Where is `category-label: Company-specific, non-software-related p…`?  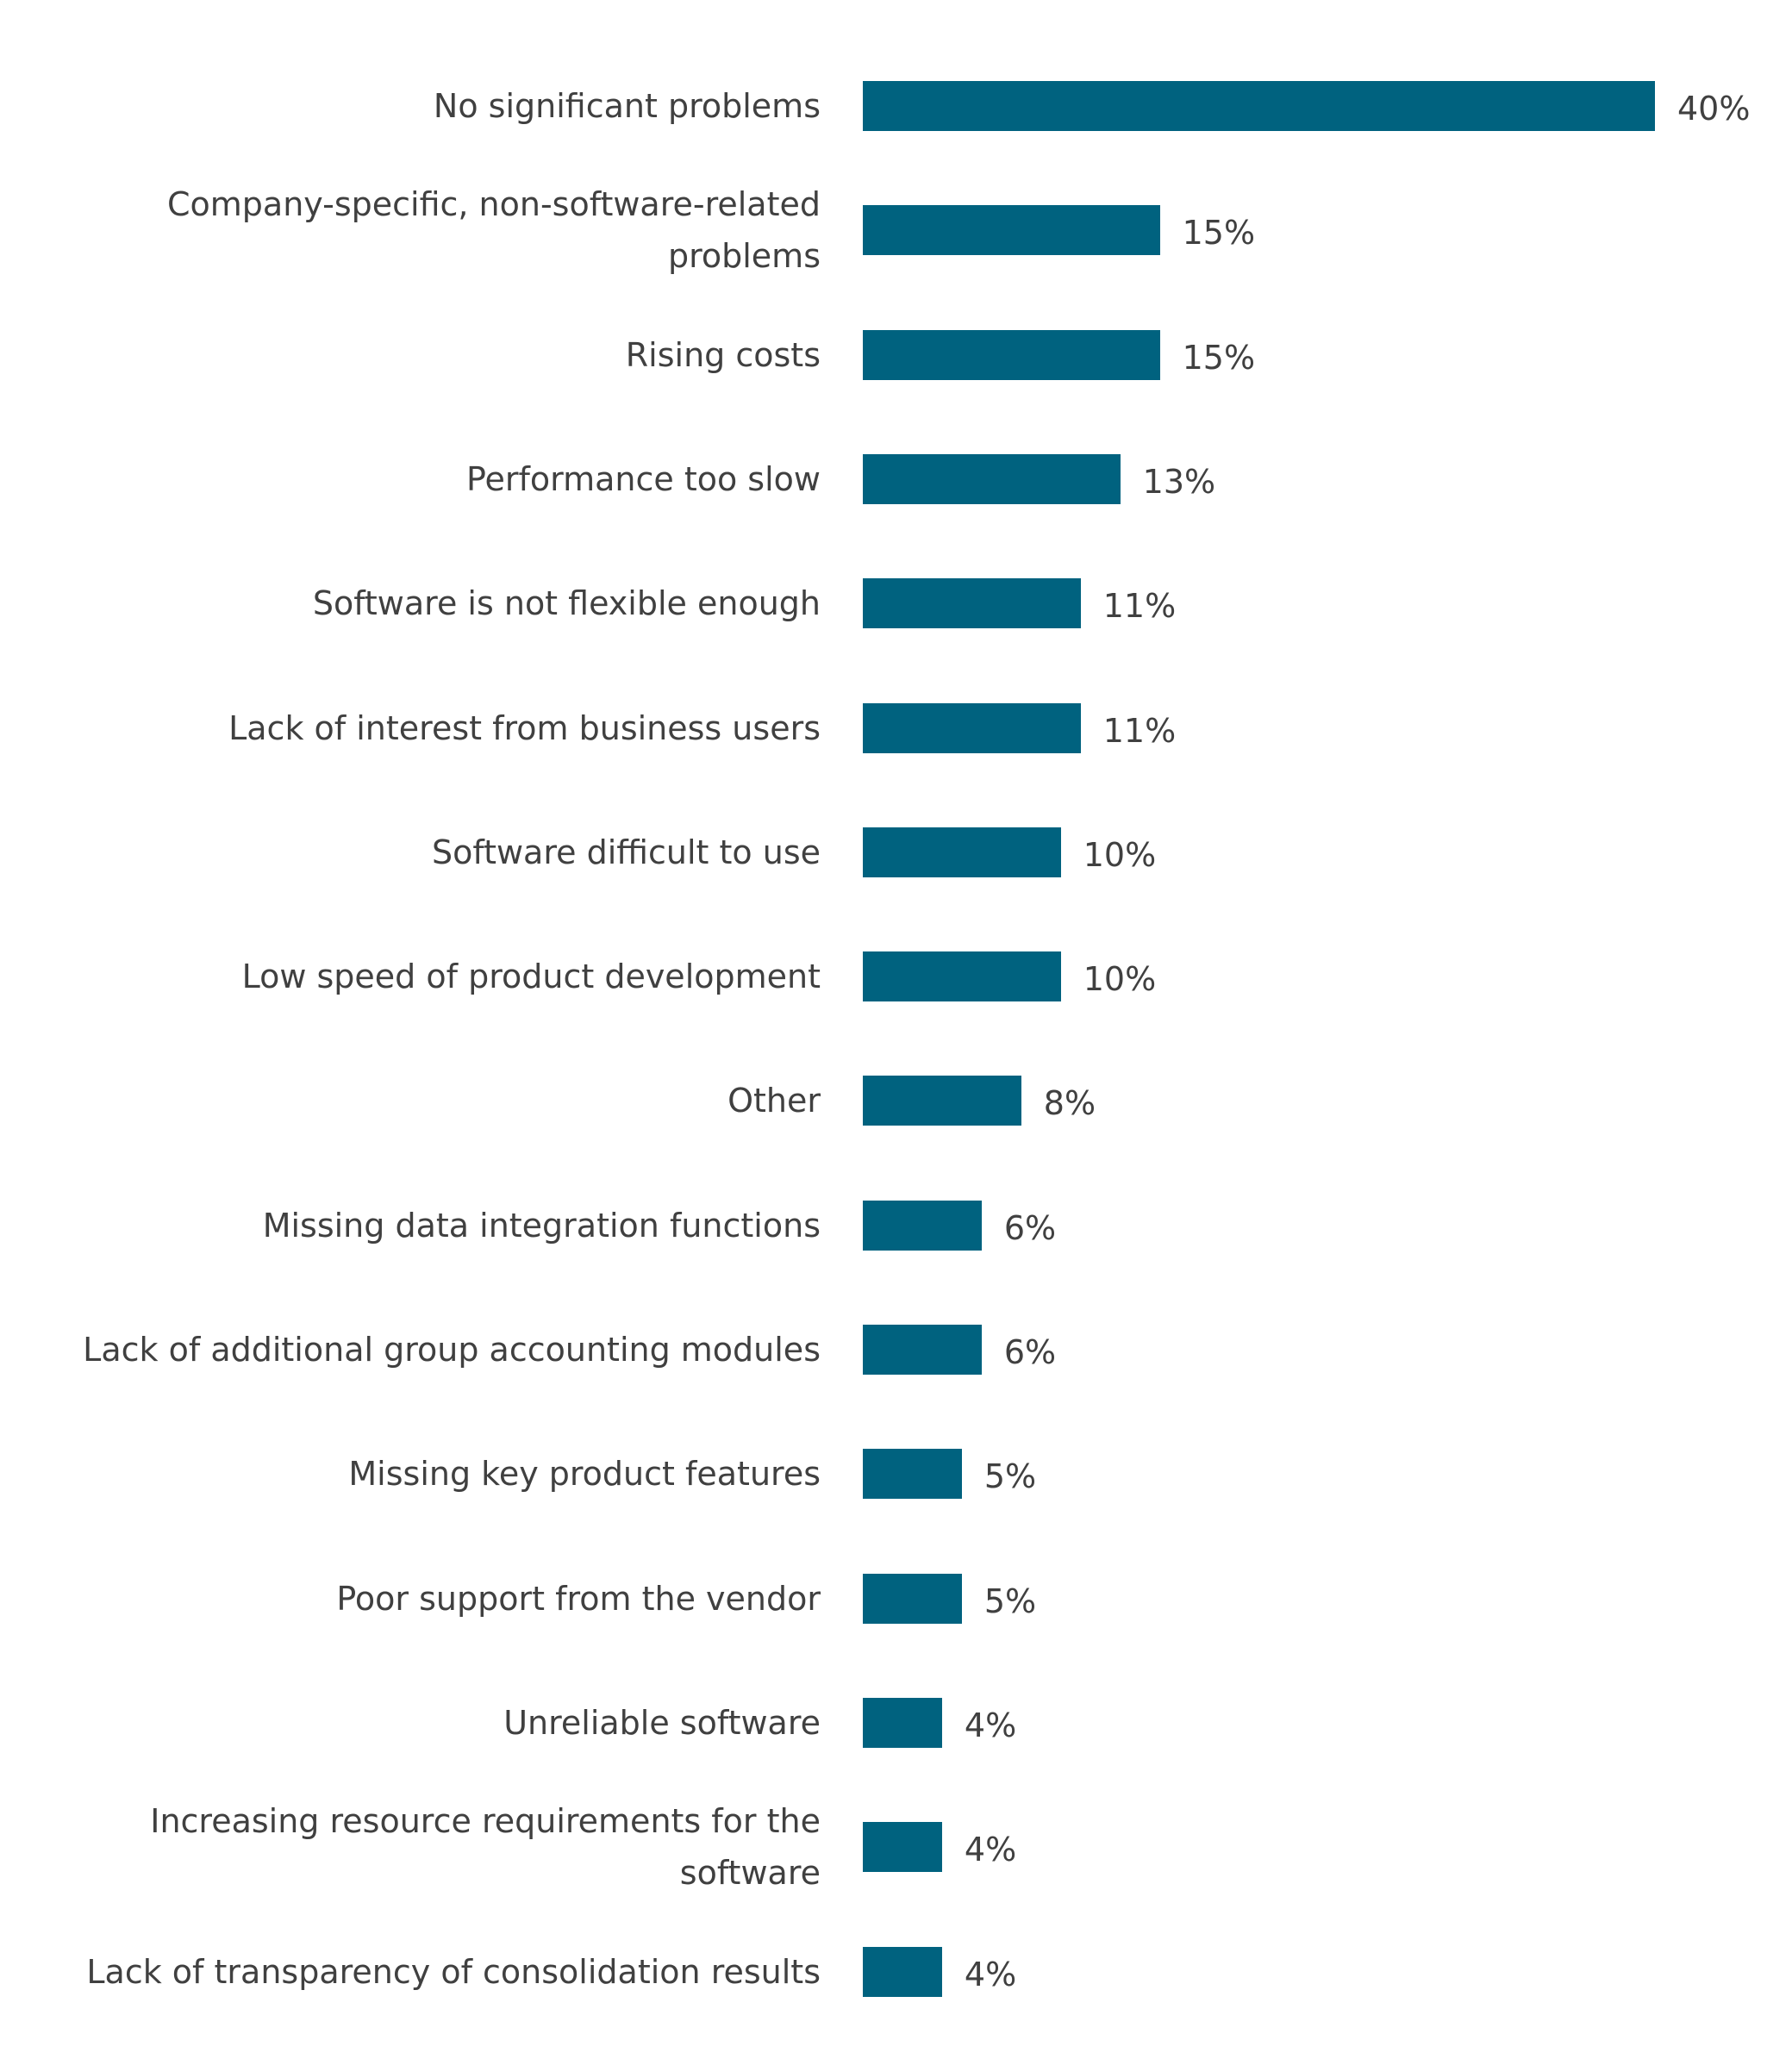 category-label: Company-specific, non-software-related p… is located at coordinates (494, 231).